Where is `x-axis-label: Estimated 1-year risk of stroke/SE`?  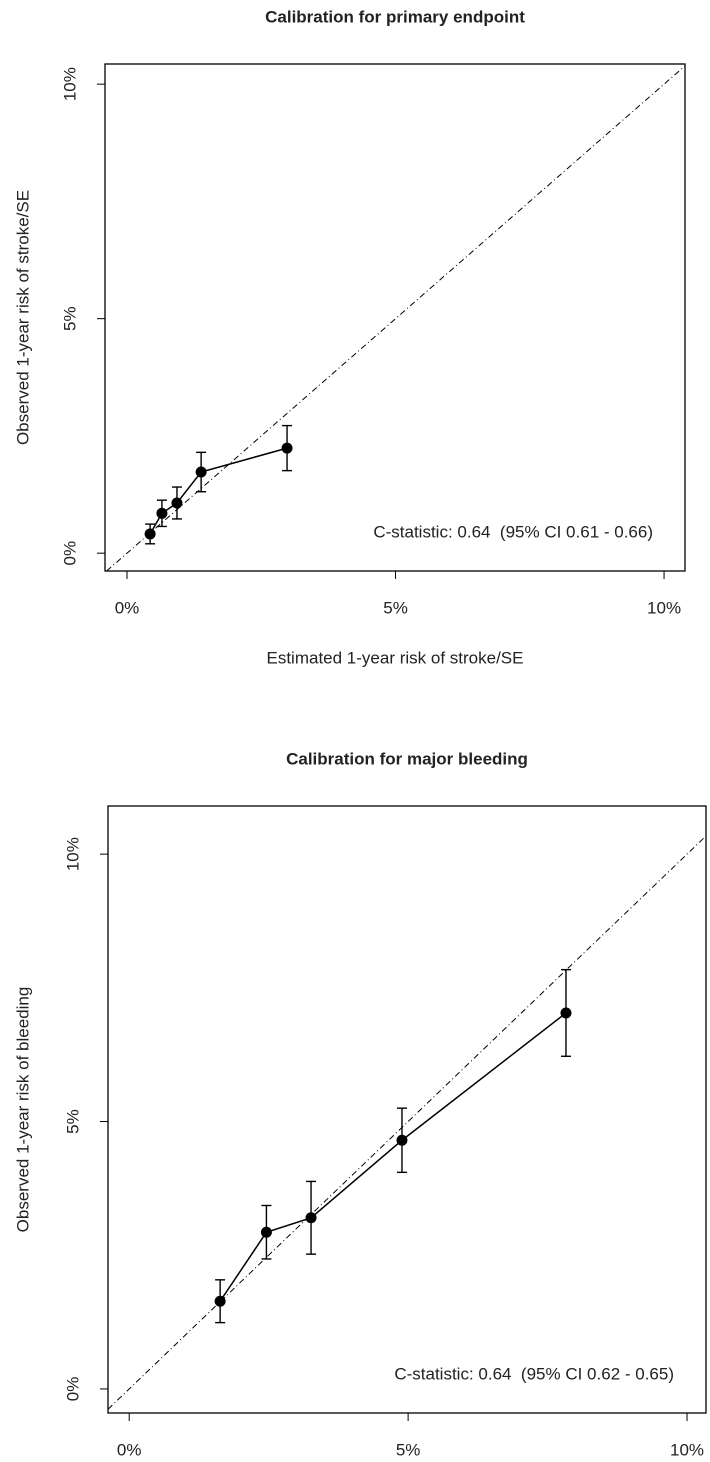 x-axis-label: Estimated 1-year risk of stroke/SE is located at coordinates (395, 657).